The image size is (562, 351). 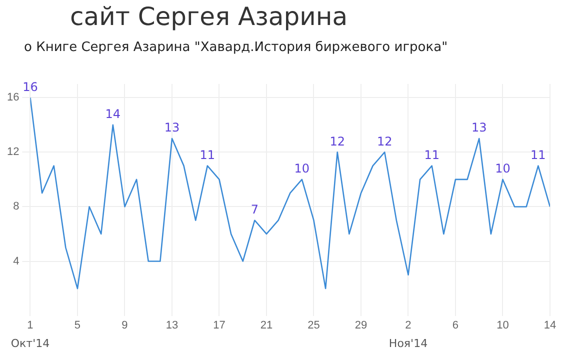 I want to click on x-tick-label: 13, so click(x=172, y=325).